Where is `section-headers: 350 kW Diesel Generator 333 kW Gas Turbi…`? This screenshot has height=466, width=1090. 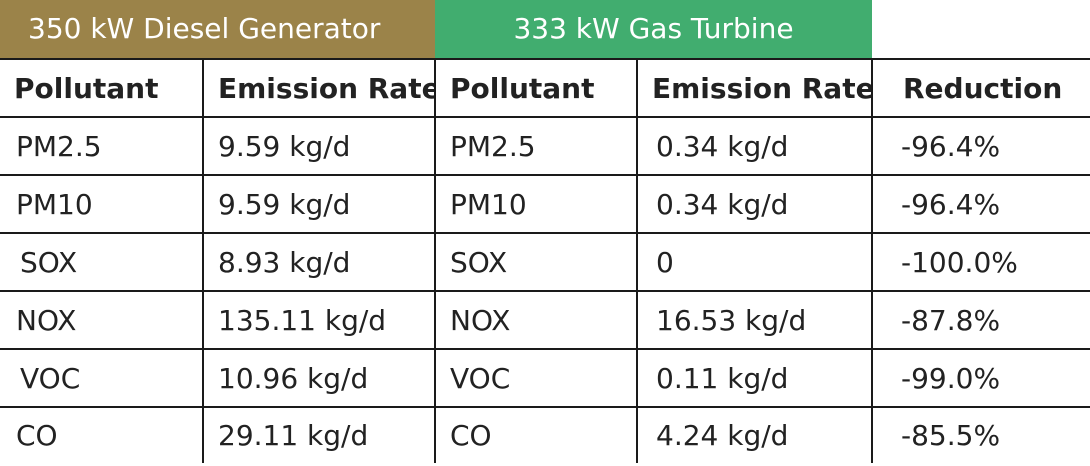
section-headers: 350 kW Diesel Generator 333 kW Gas Turbi… is located at coordinates (436, 29).